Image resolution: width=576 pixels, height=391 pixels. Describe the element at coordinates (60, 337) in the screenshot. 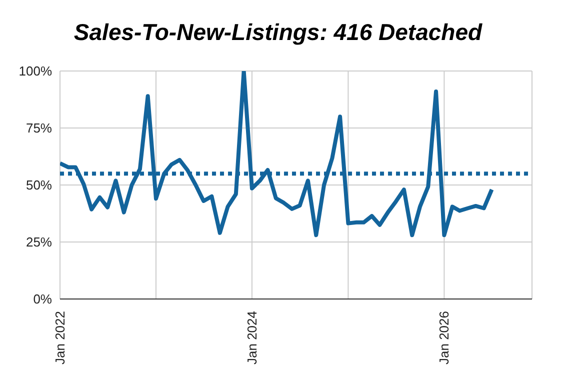

I see `x-tick-label: Jan 2022` at that location.